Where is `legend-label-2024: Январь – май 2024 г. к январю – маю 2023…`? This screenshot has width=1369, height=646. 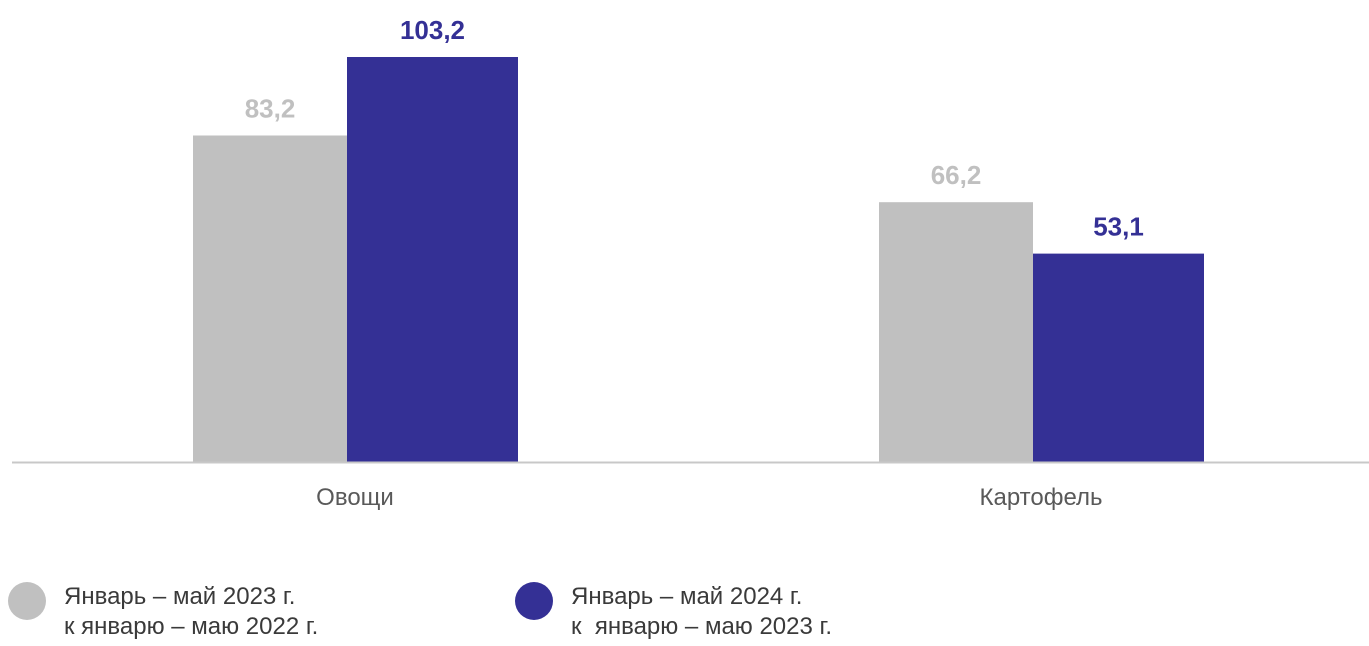 legend-label-2024: Январь – май 2024 г. к январю – маю 2023… is located at coordinates (701, 612).